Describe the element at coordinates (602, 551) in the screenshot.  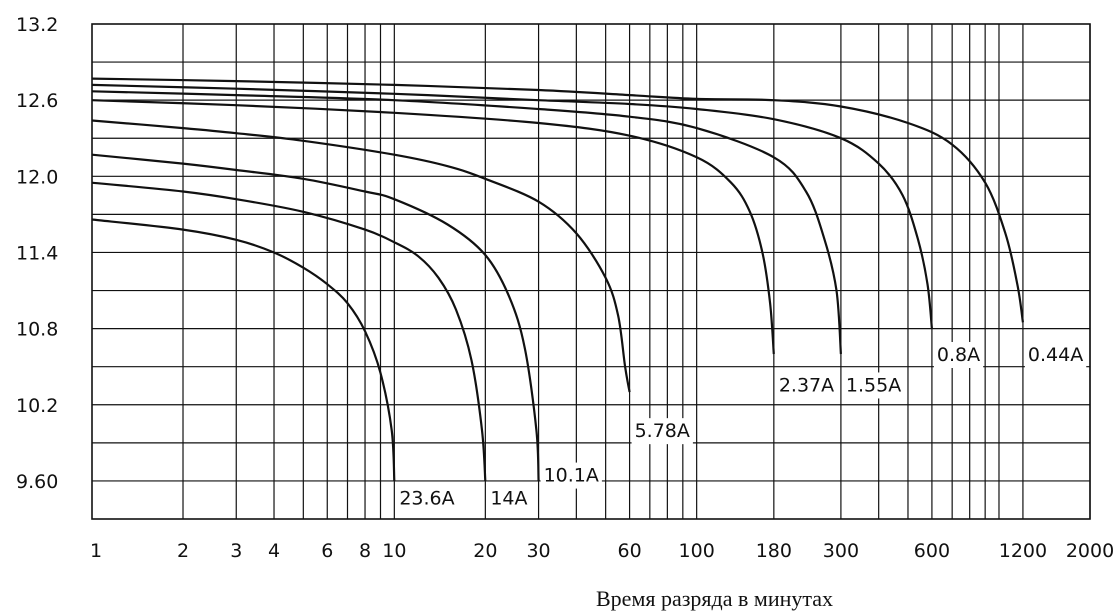
I see `x-tick-labels: 1 2 3 4 6 8 10 20 30 60 100 180 300 600 1200 2000` at that location.